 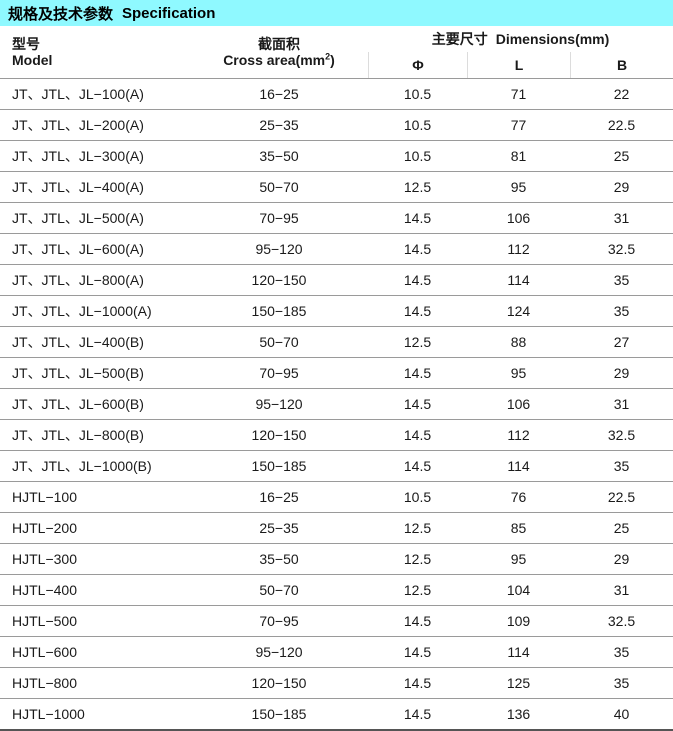 I want to click on table-cell-b: 22, so click(x=621, y=94).